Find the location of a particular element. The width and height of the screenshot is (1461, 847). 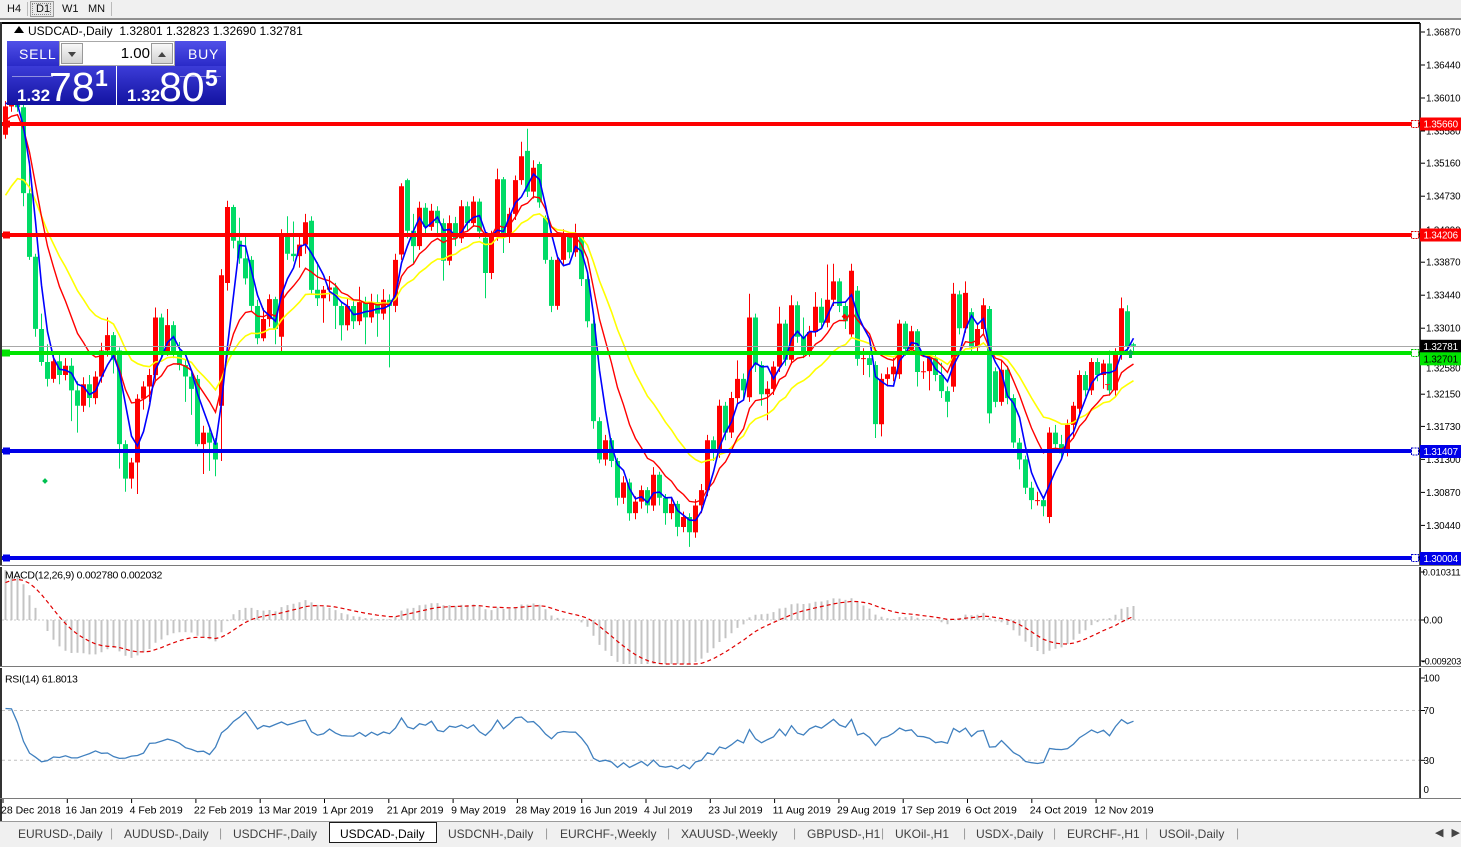

svg-text: 6 Oct 2019 is located at coordinates (992, 811).